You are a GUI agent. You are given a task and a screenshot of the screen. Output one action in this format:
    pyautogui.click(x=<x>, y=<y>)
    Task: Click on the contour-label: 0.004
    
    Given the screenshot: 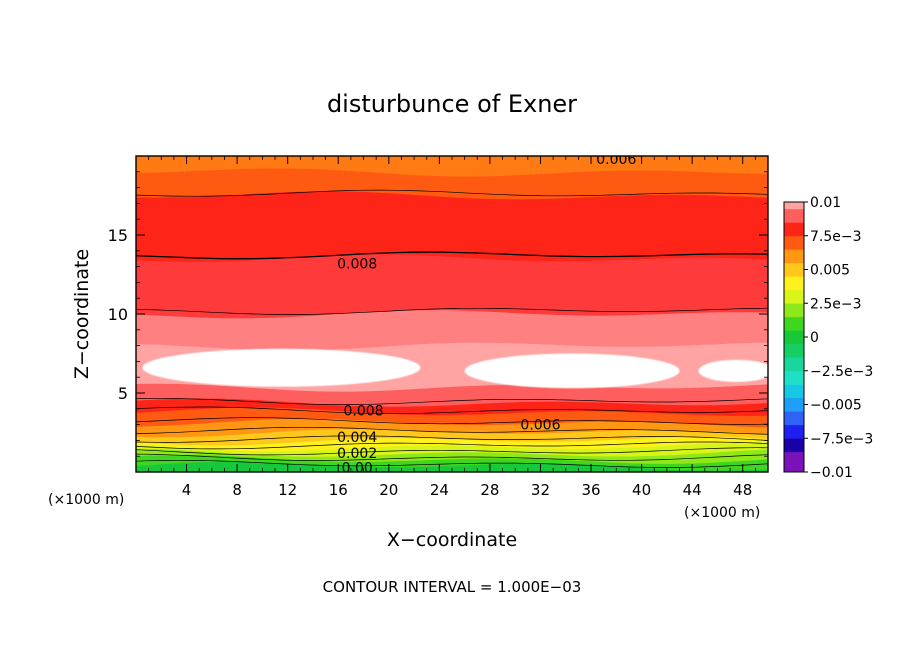 What is the action you would take?
    pyautogui.click(x=357, y=438)
    